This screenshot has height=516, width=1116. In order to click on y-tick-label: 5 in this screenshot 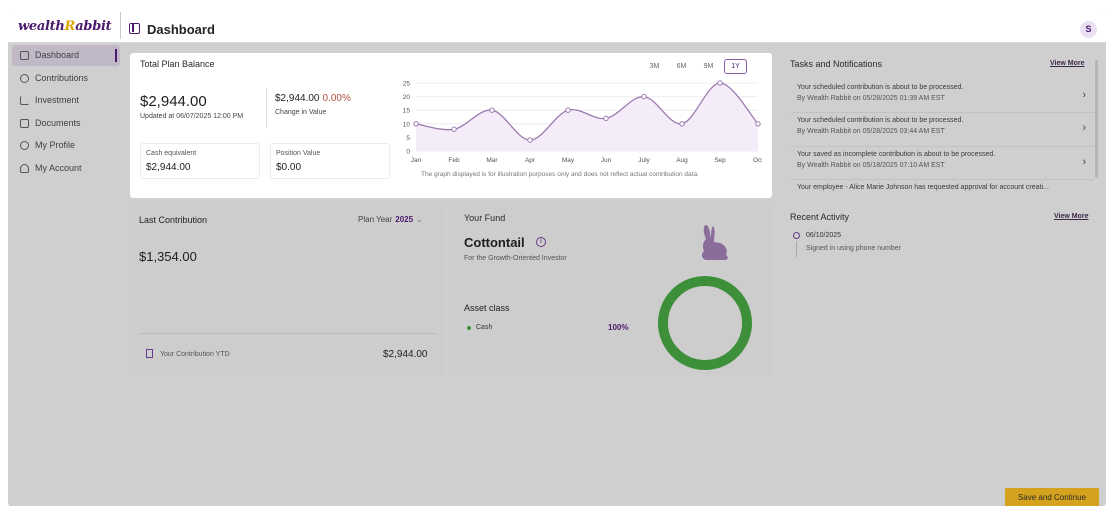, I will do `click(408, 138)`.